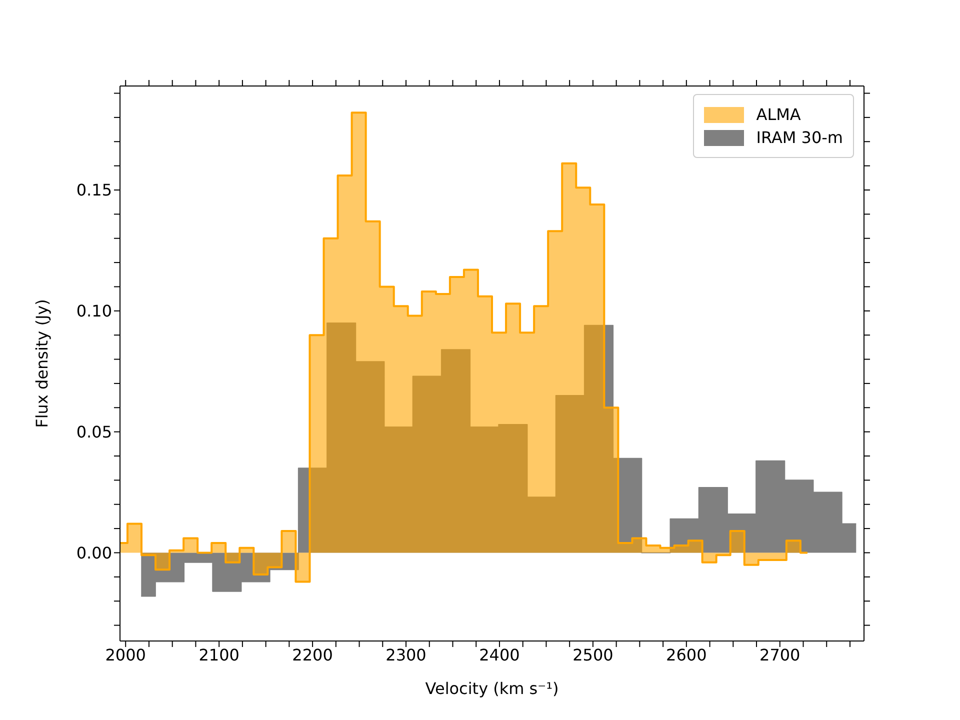 This screenshot has height=720, width=960. I want to click on y-tick-label: 0.10, so click(94, 311).